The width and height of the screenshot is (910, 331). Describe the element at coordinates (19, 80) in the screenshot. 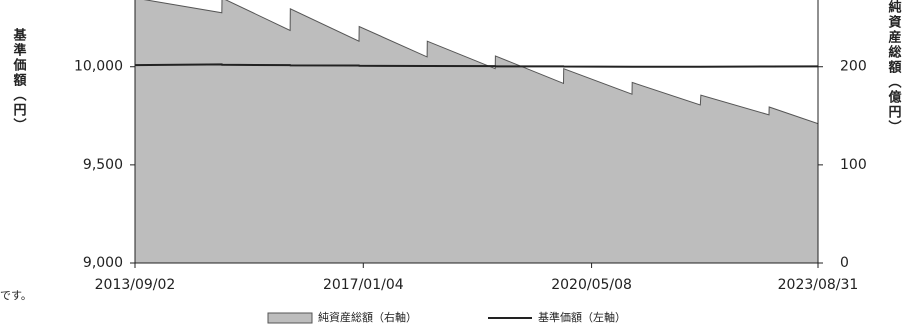

I see `y-axis-label: 基準価額（円）` at that location.